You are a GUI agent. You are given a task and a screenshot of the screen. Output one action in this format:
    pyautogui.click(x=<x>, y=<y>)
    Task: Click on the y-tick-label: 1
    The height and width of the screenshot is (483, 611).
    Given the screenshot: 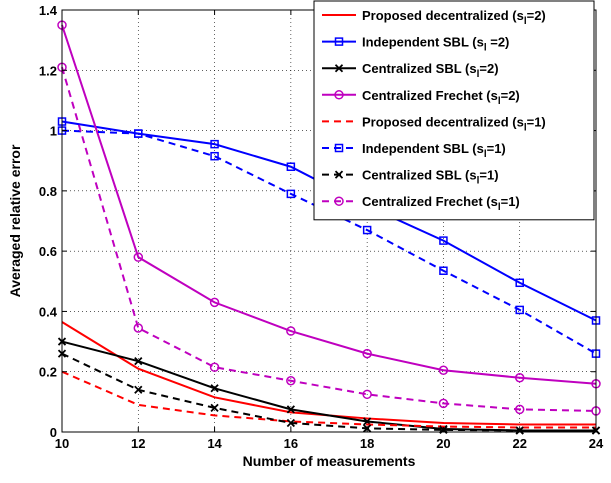 What is the action you would take?
    pyautogui.click(x=53, y=131)
    